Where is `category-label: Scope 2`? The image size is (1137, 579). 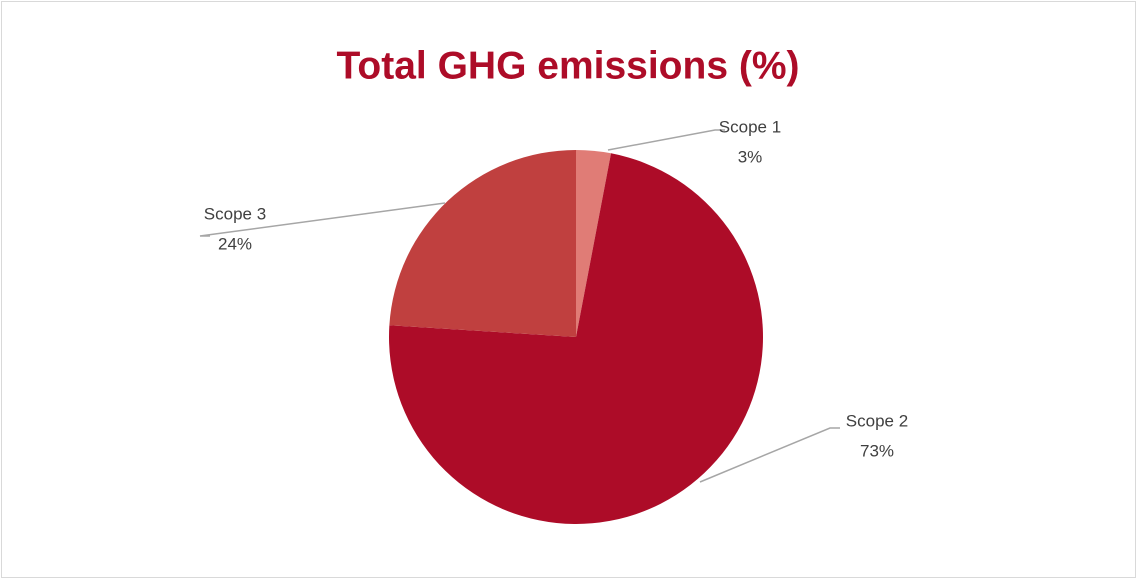 category-label: Scope 2 is located at coordinates (877, 420).